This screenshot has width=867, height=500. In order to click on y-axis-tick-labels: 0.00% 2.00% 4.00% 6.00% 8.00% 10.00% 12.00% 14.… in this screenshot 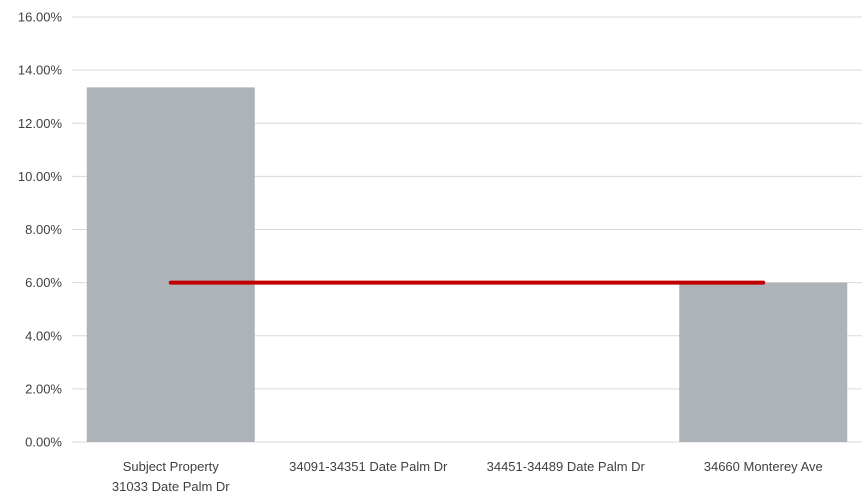, I will do `click(40, 230)`.